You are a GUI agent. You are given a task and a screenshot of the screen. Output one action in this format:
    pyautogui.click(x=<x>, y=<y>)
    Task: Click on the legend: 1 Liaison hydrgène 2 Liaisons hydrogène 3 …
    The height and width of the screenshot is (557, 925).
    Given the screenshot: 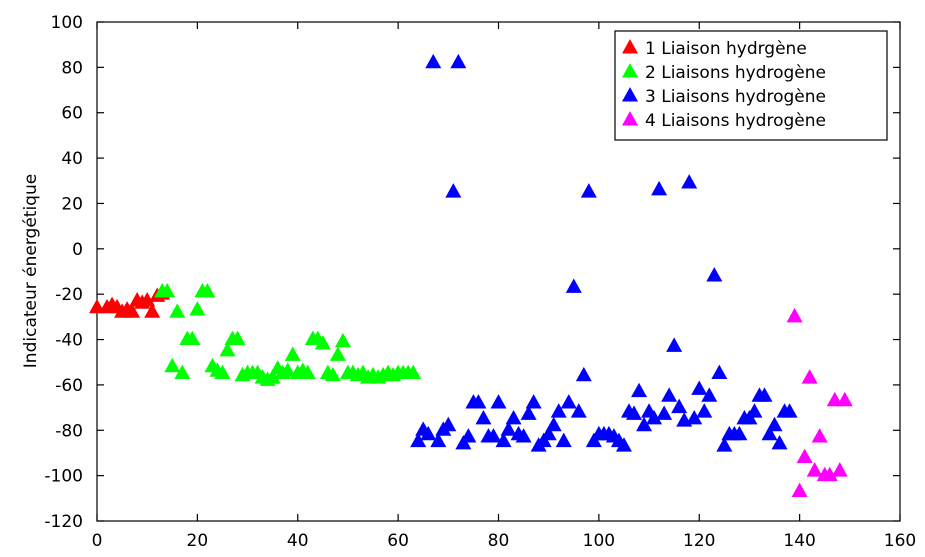 What is the action you would take?
    pyautogui.click(x=751, y=85)
    